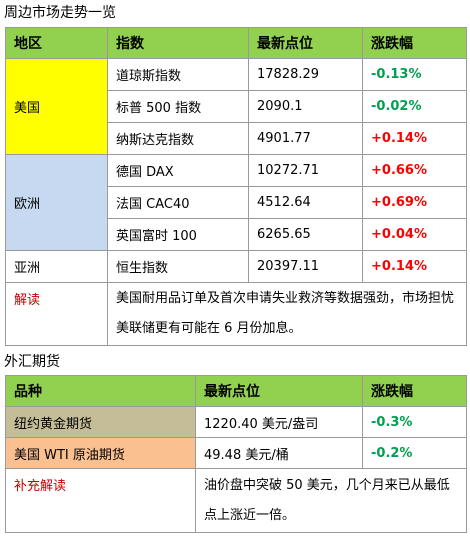  I want to click on index-value: 4512.64, so click(305, 202).